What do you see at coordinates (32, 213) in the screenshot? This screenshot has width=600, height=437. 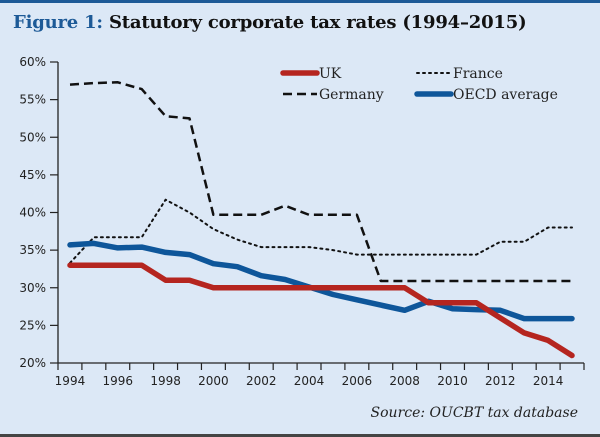 I see `y-tick-label: 40%` at bounding box center [32, 213].